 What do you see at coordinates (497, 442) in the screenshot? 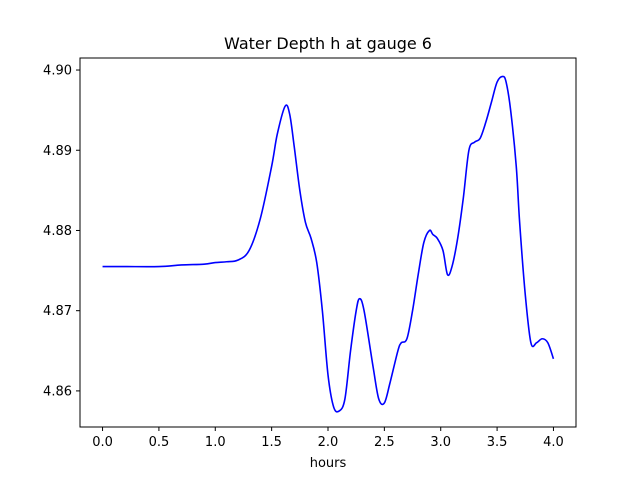
I see `x-tick-label: 3.5` at bounding box center [497, 442].